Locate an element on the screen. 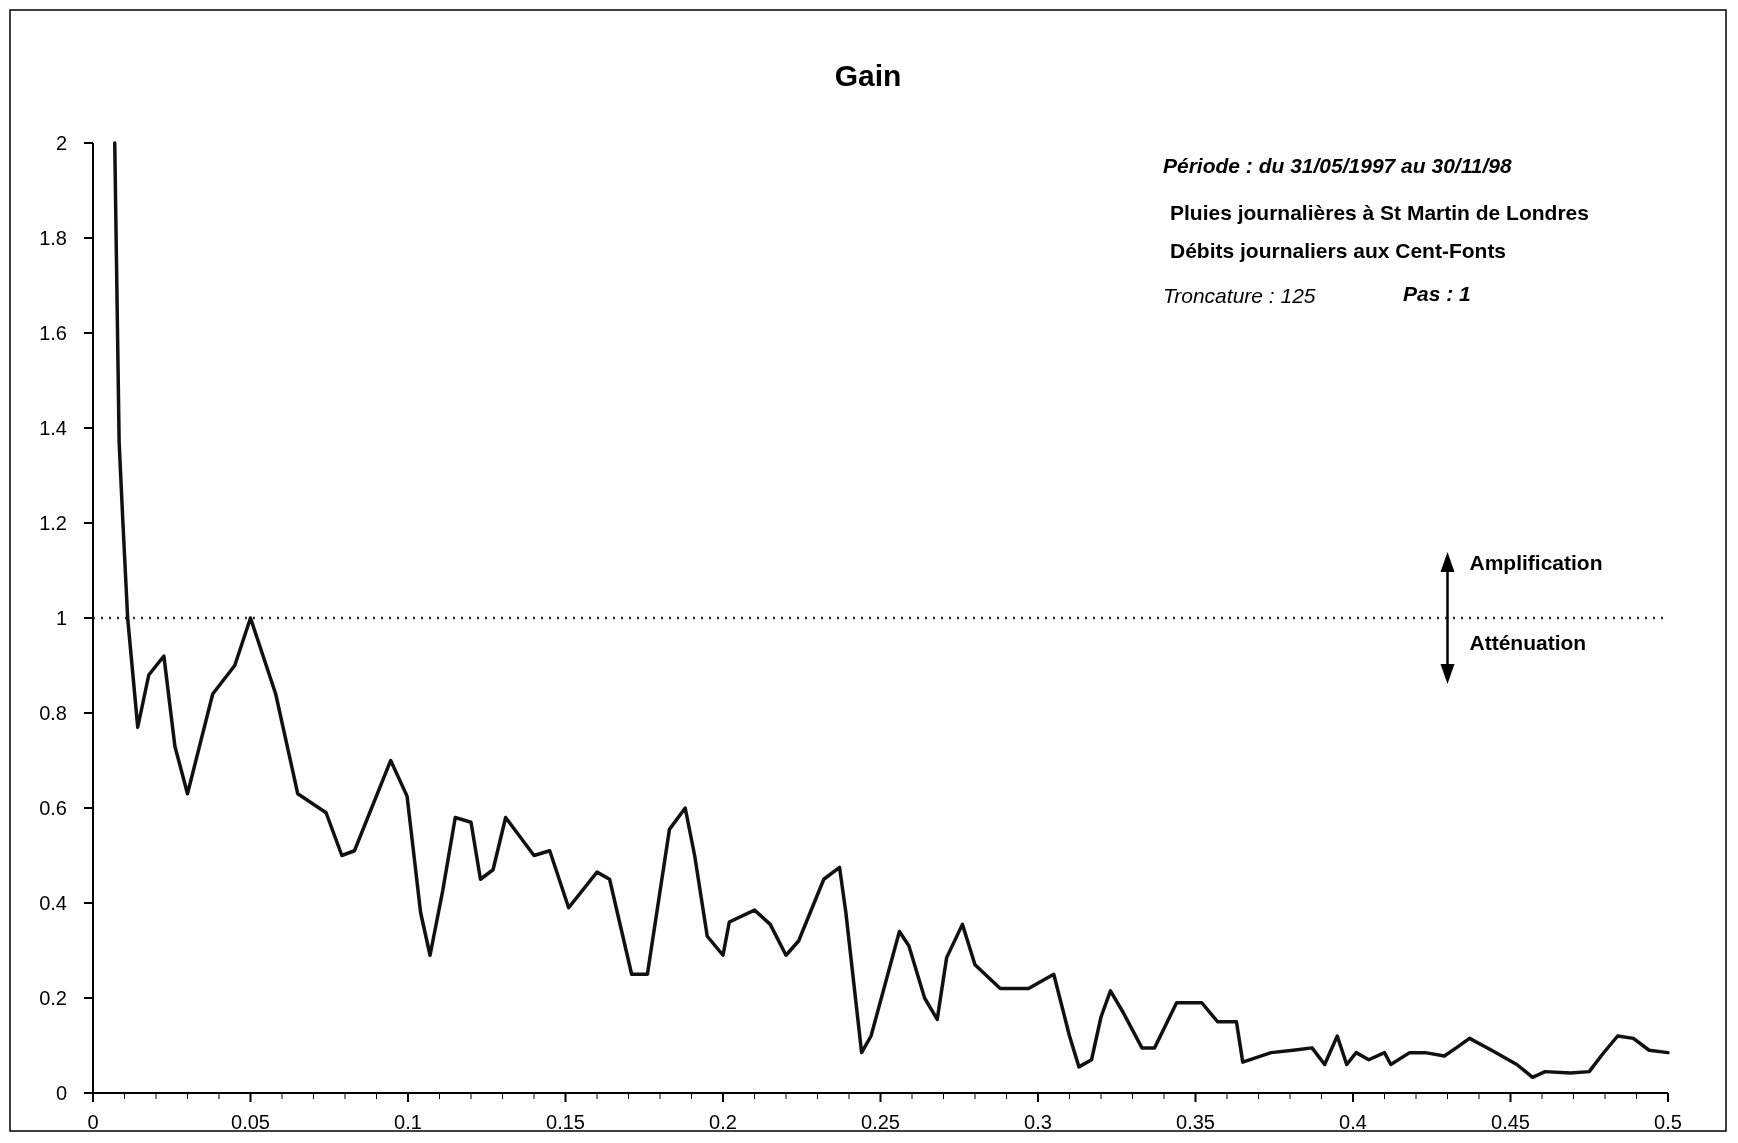 The width and height of the screenshot is (1738, 1143). annotation: Amplification is located at coordinates (1536, 562).